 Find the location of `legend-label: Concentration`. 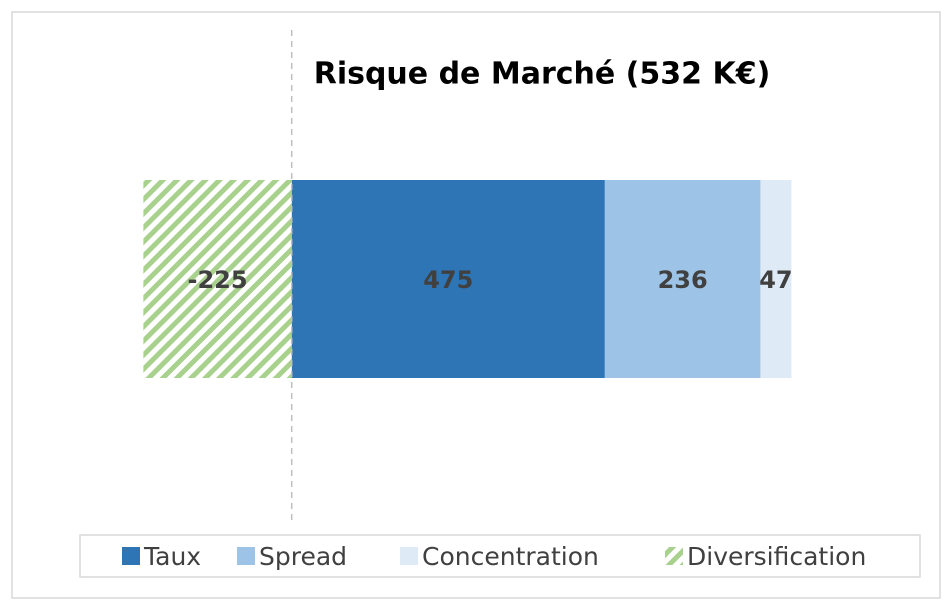

legend-label: Concentration is located at coordinates (510, 556).